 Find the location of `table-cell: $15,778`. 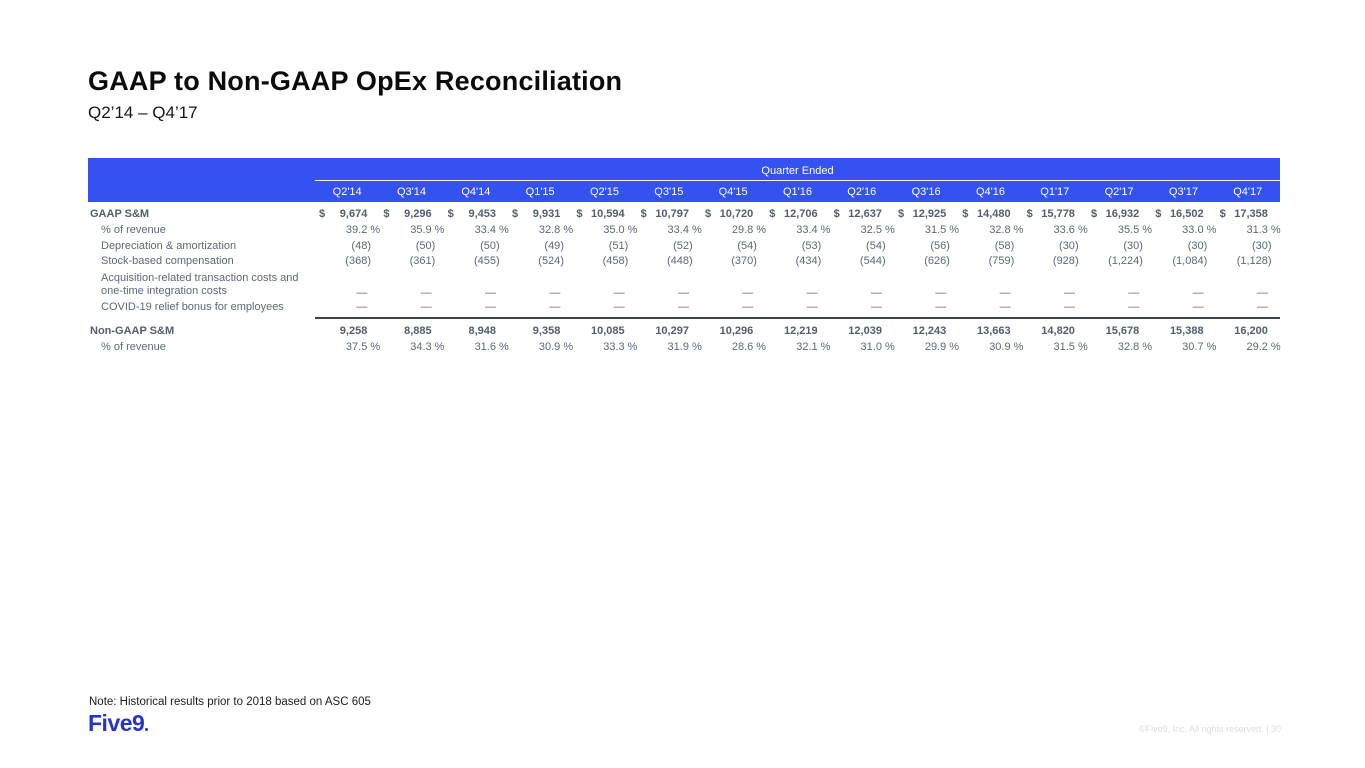

table-cell: $15,778 is located at coordinates (1055, 214).